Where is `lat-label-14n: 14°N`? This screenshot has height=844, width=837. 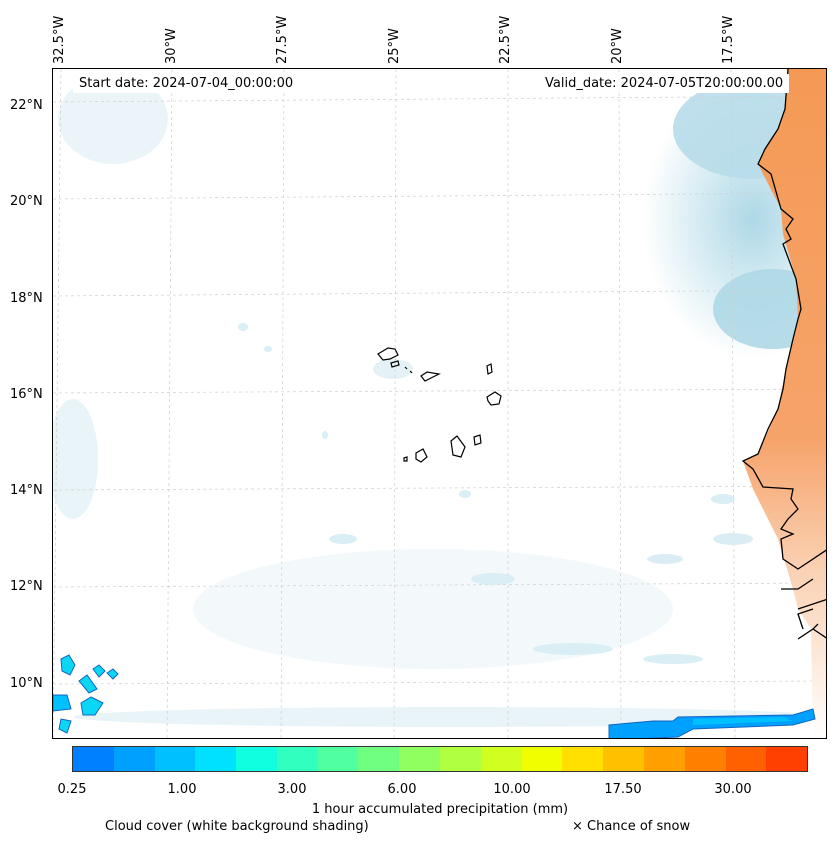
lat-label-14n: 14°N is located at coordinates (26, 490).